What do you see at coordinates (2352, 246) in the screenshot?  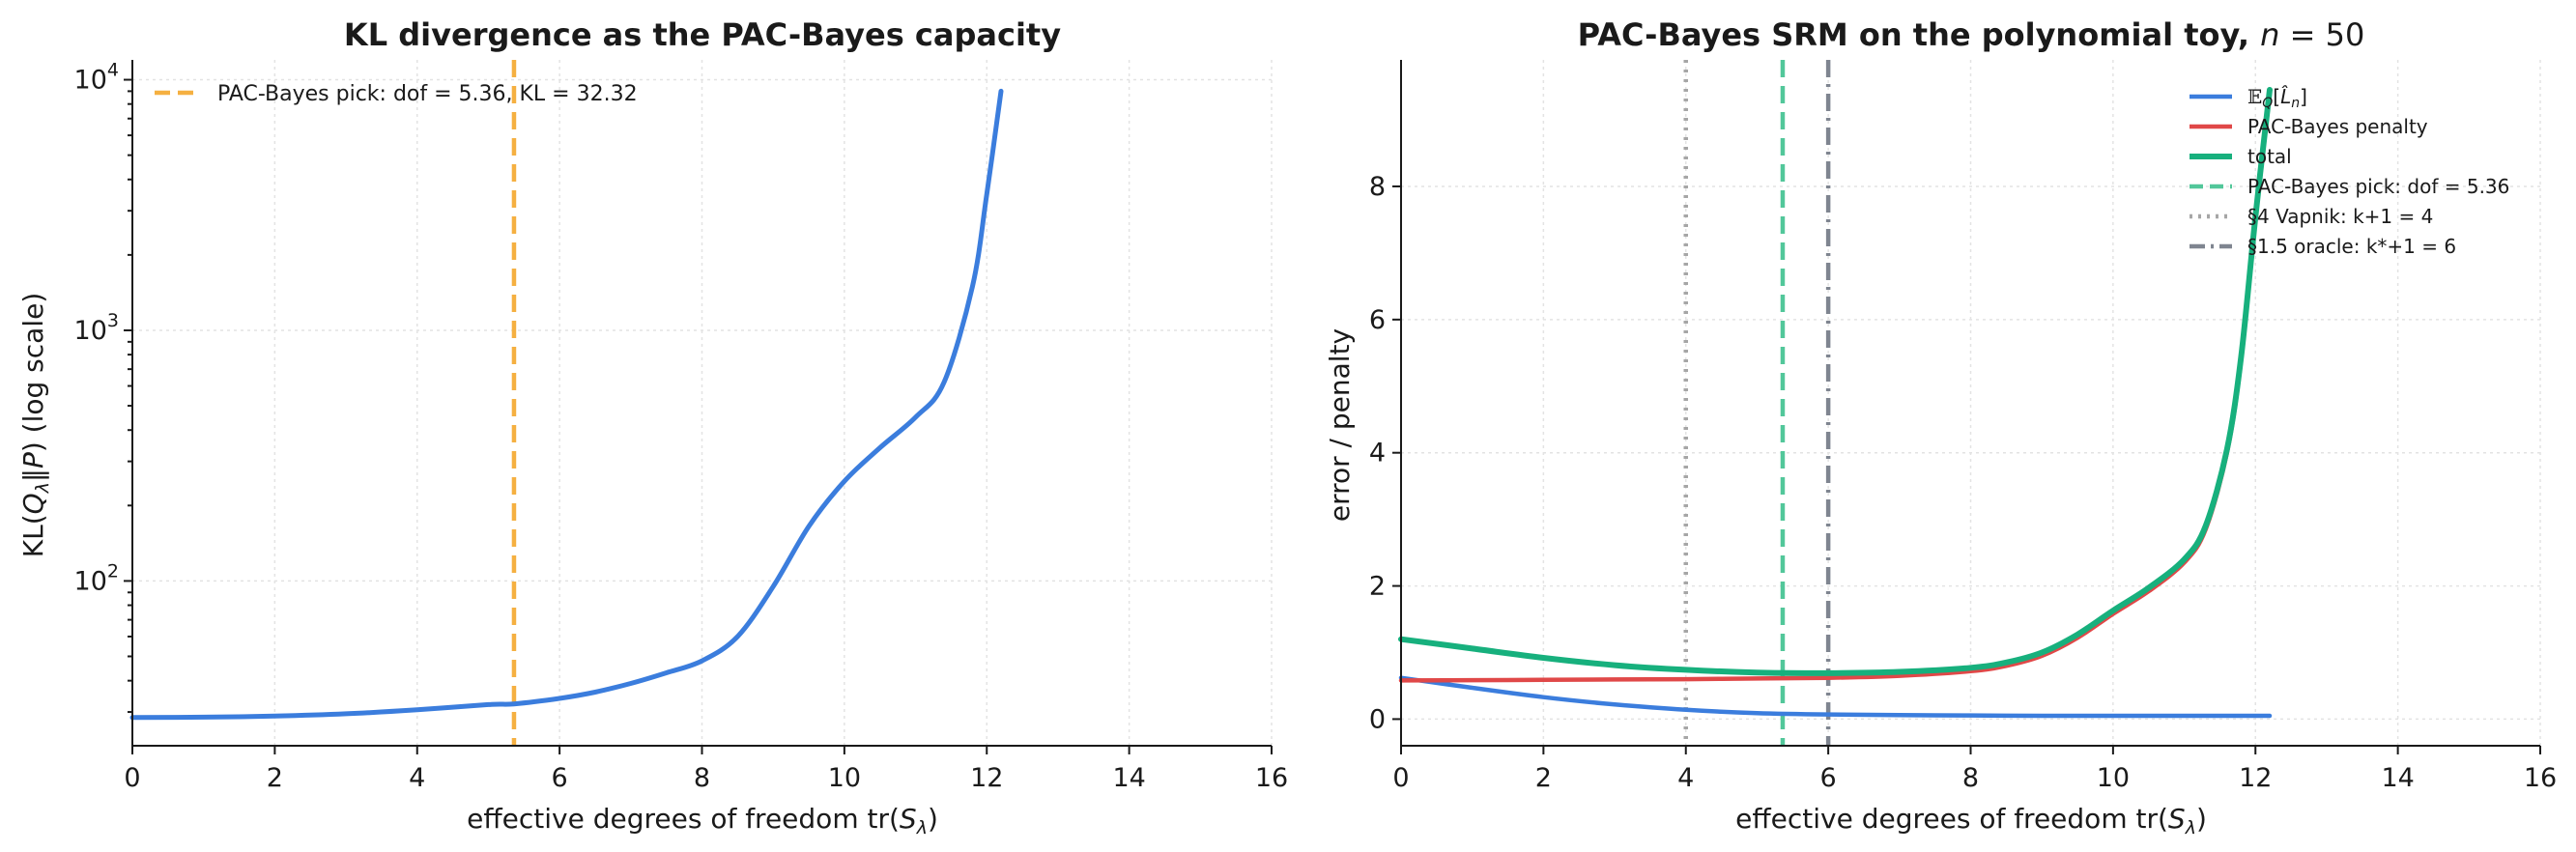 I see `right-legend-label-oracle: §1.5 oracle: k*+1 = 6` at bounding box center [2352, 246].